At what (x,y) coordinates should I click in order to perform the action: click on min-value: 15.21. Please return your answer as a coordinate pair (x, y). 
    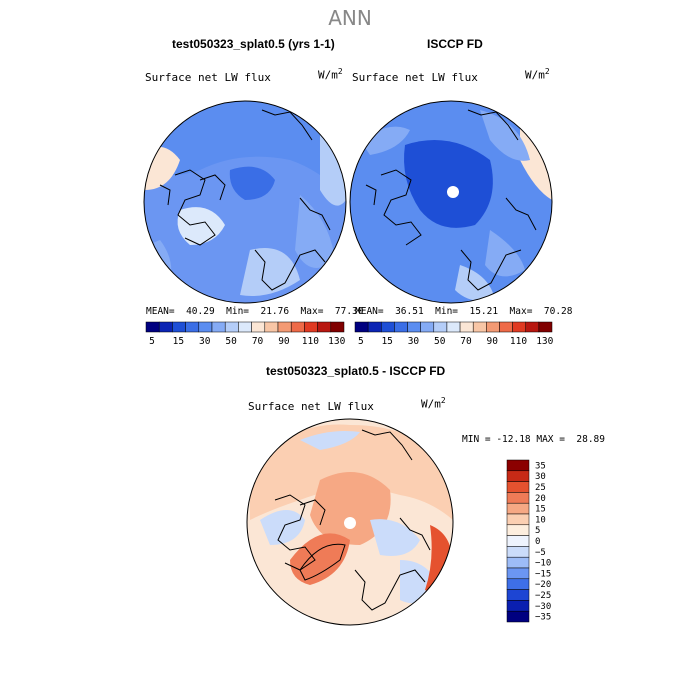
    Looking at the image, I should click on (484, 311).